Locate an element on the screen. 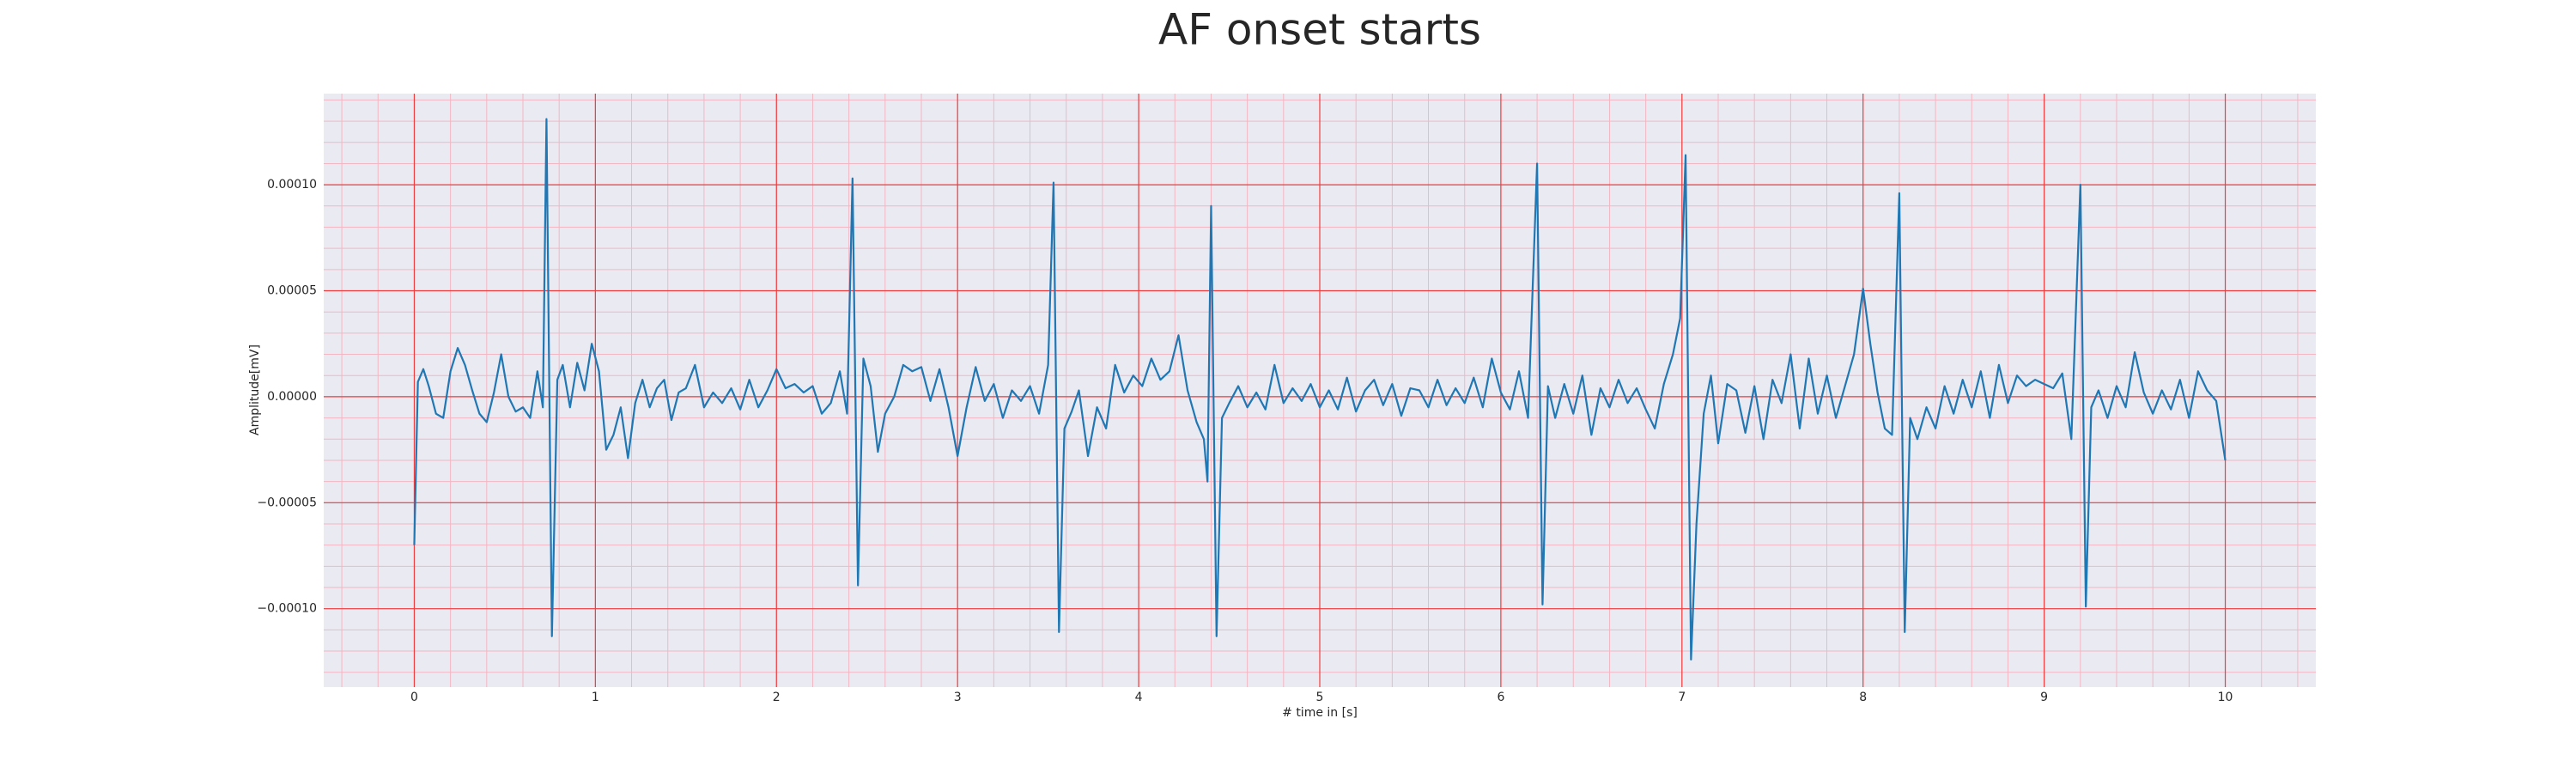 Image resolution: width=2576 pixels, height=773 pixels. x-tick-label: 9 is located at coordinates (2044, 697).